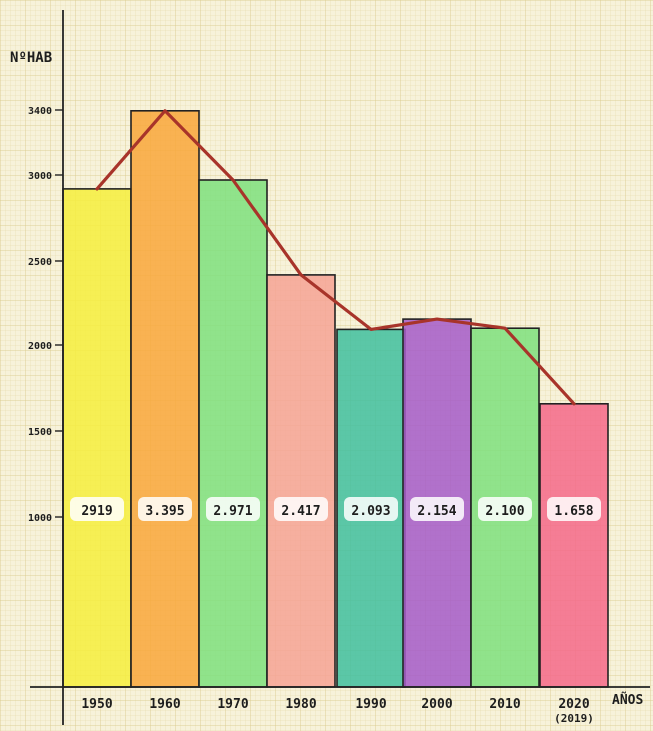  Describe the element at coordinates (40, 432) in the screenshot. I see `y-tick-label-1500: 1500` at that location.